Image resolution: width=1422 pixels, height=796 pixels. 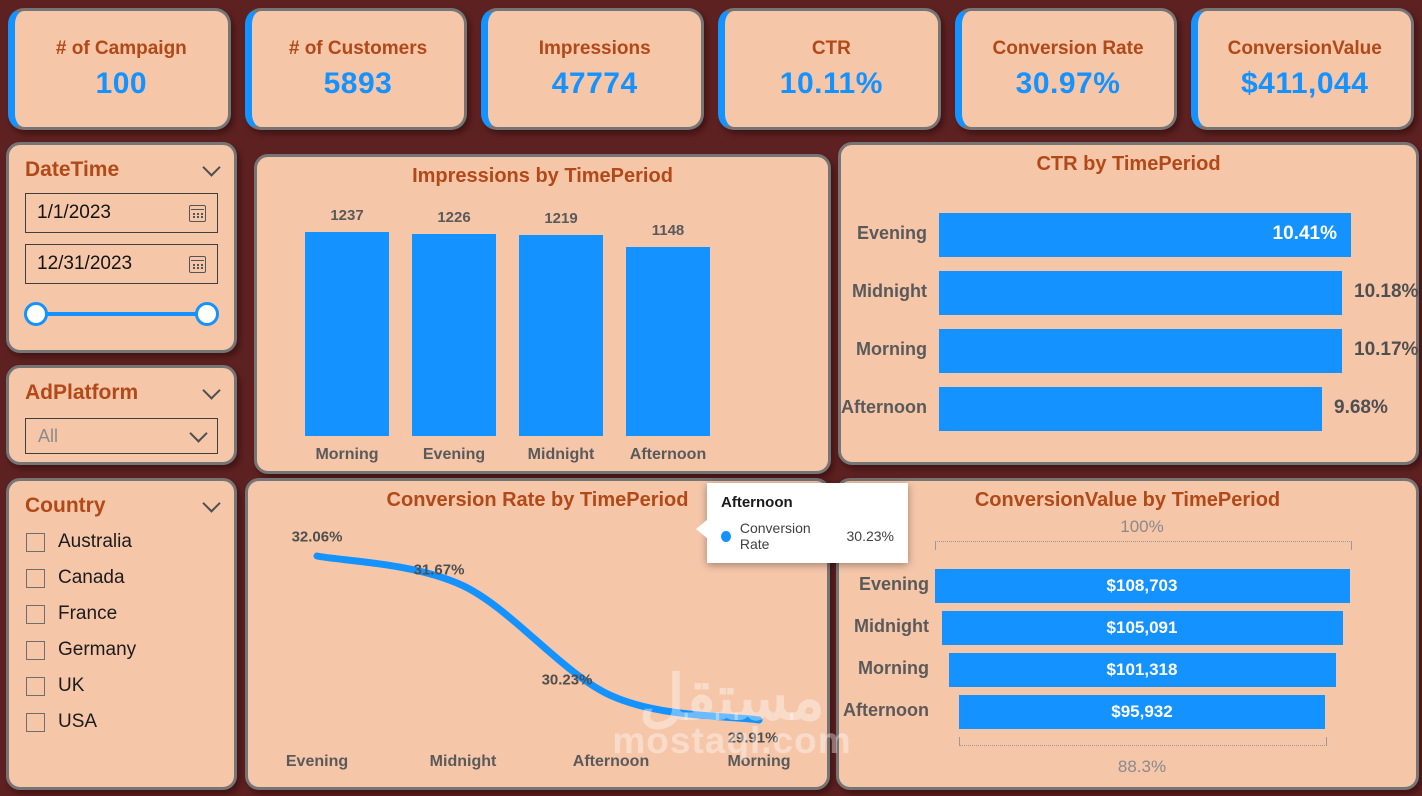 I want to click on kpi-card-conversion-rate: Conversion Rate 30.97%, so click(x=1066, y=69).